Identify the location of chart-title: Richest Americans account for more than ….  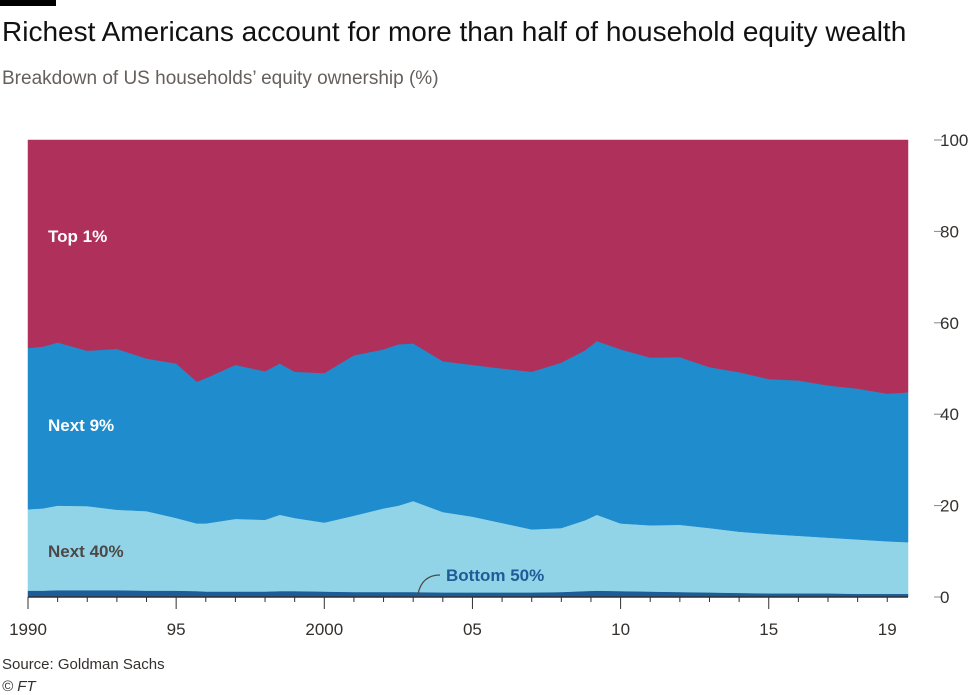
(454, 31).